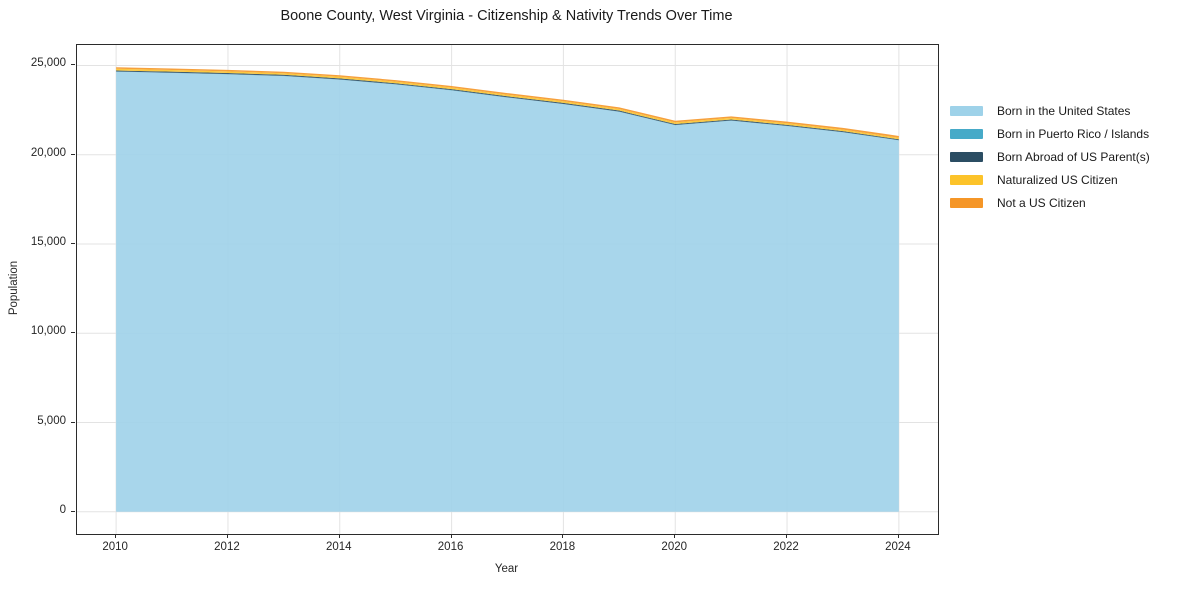 Image resolution: width=1189 pixels, height=590 pixels. Describe the element at coordinates (674, 547) in the screenshot. I see `x-tick-label: 2020` at that location.